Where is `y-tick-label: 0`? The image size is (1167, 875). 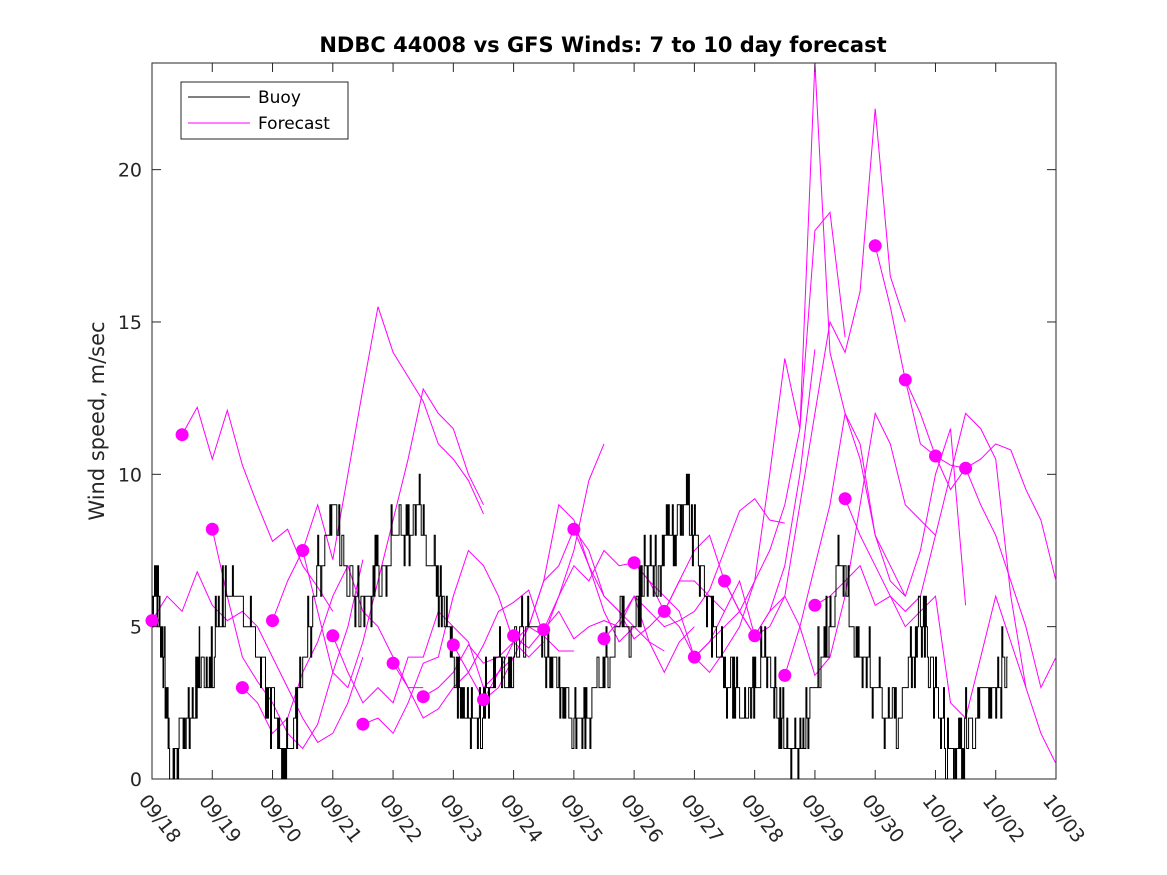
y-tick-label: 0 is located at coordinates (136, 780).